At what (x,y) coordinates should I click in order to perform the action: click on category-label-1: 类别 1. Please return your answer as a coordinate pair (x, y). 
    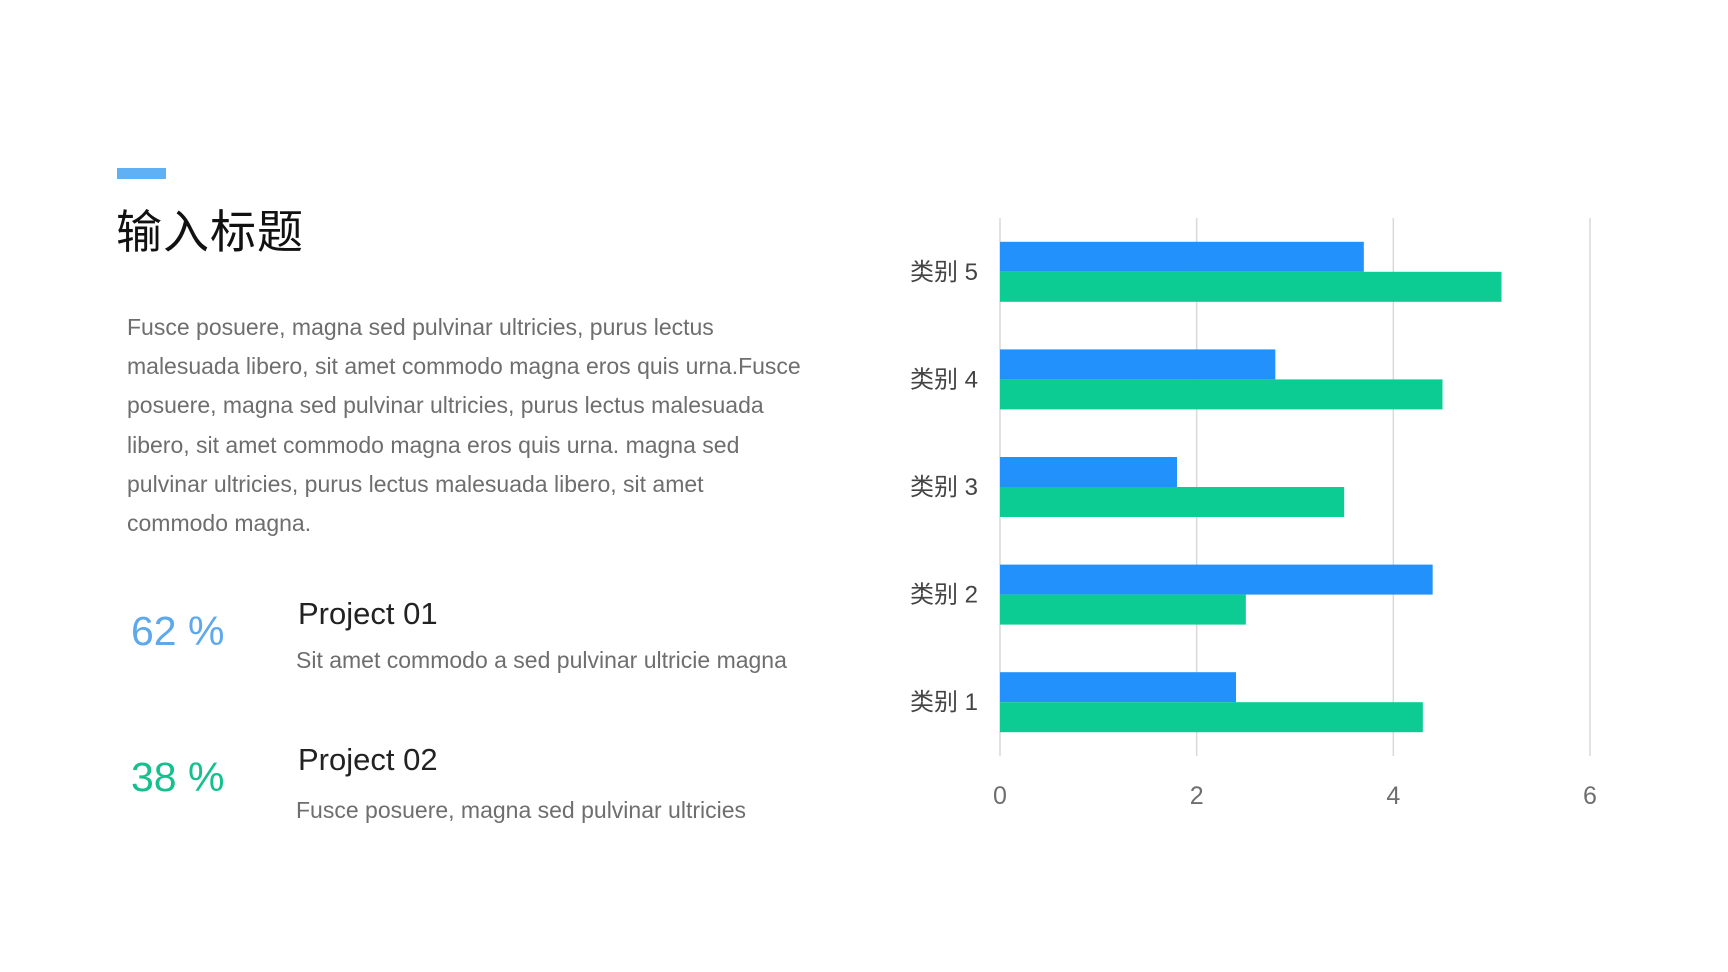
    Looking at the image, I should click on (944, 702).